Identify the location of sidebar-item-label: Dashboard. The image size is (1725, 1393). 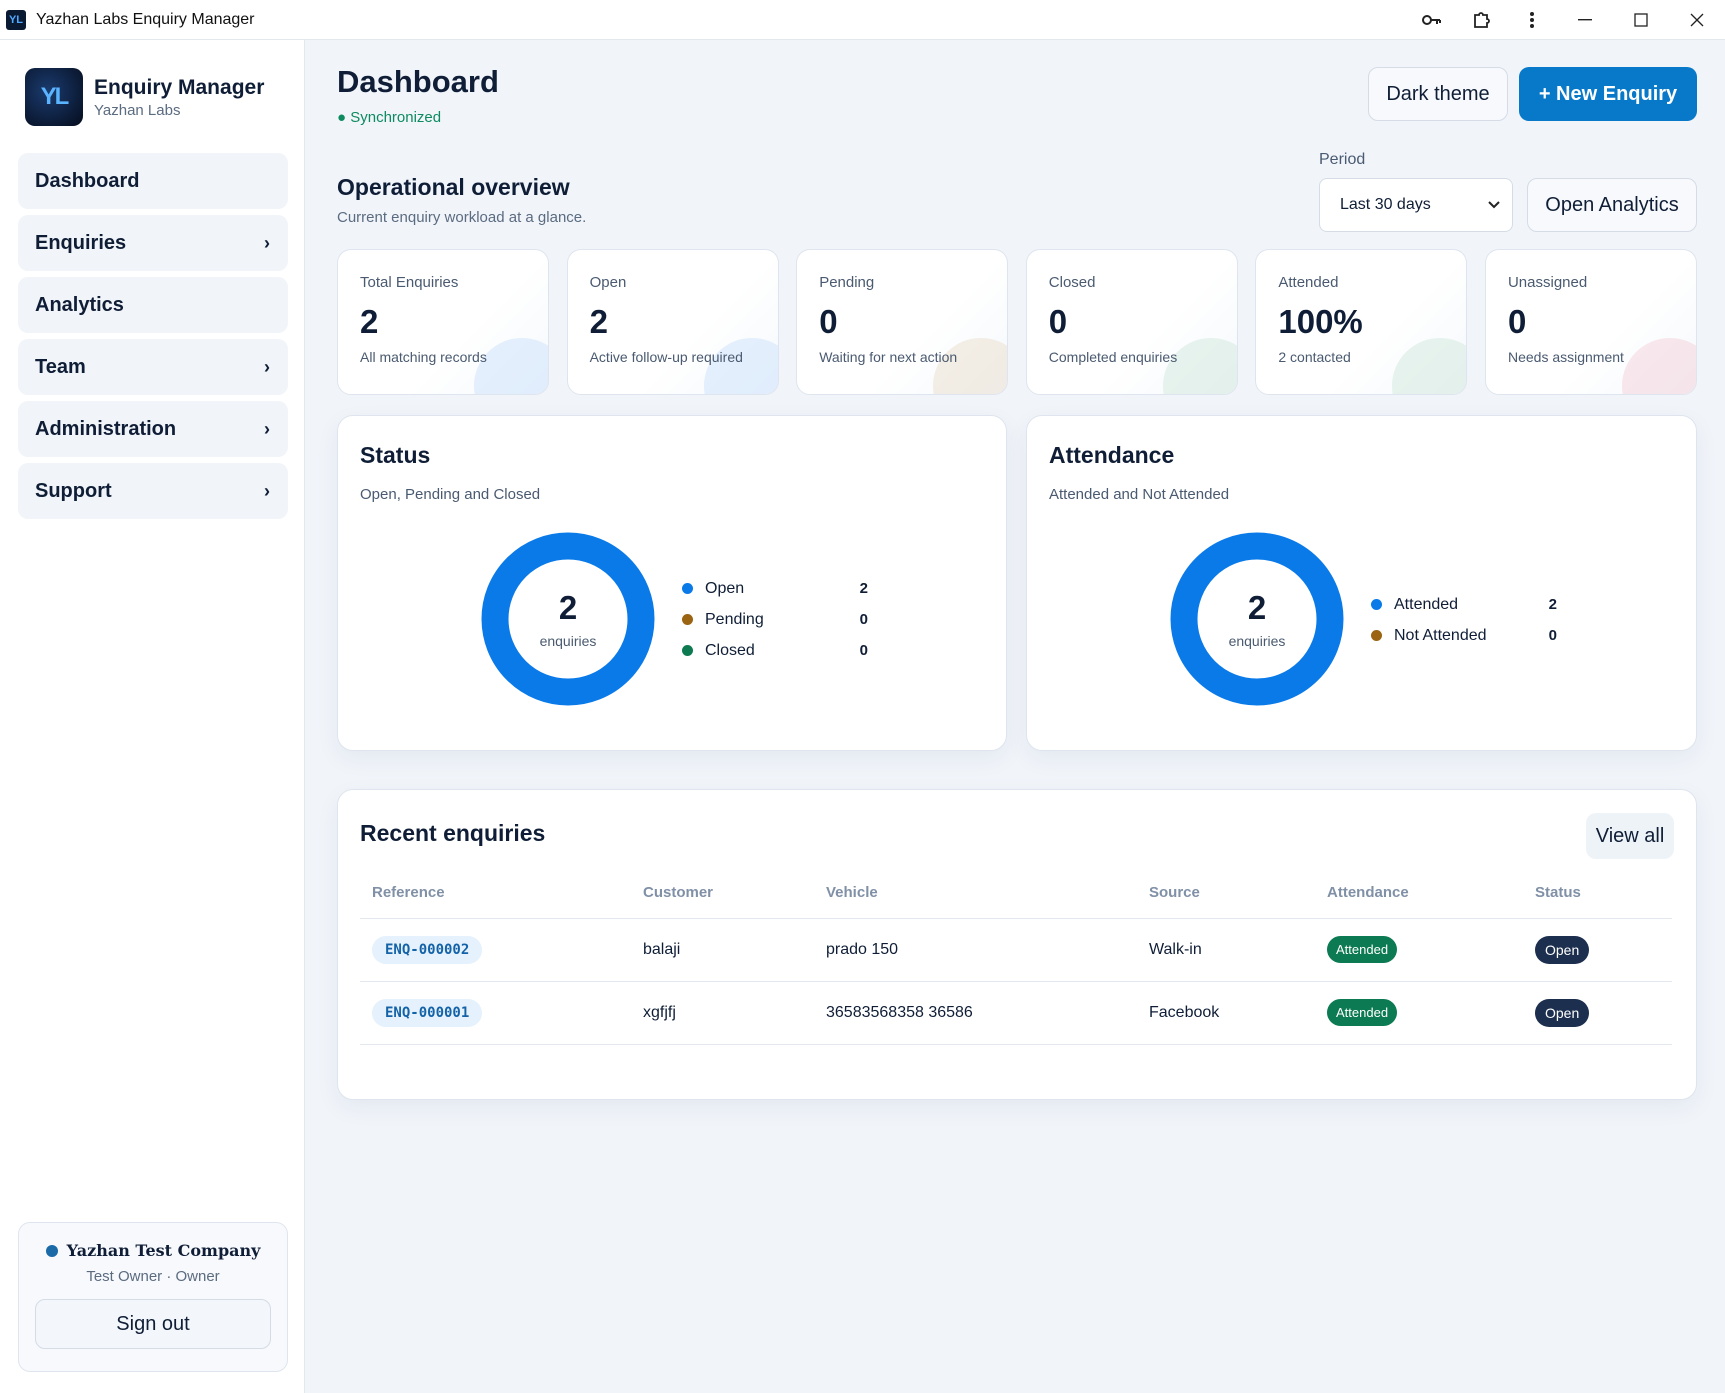
(87, 180).